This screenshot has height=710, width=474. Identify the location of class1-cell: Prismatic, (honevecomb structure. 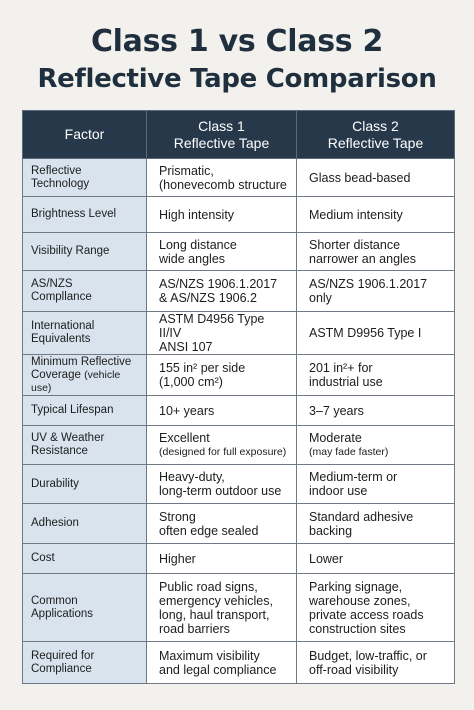
(221, 177).